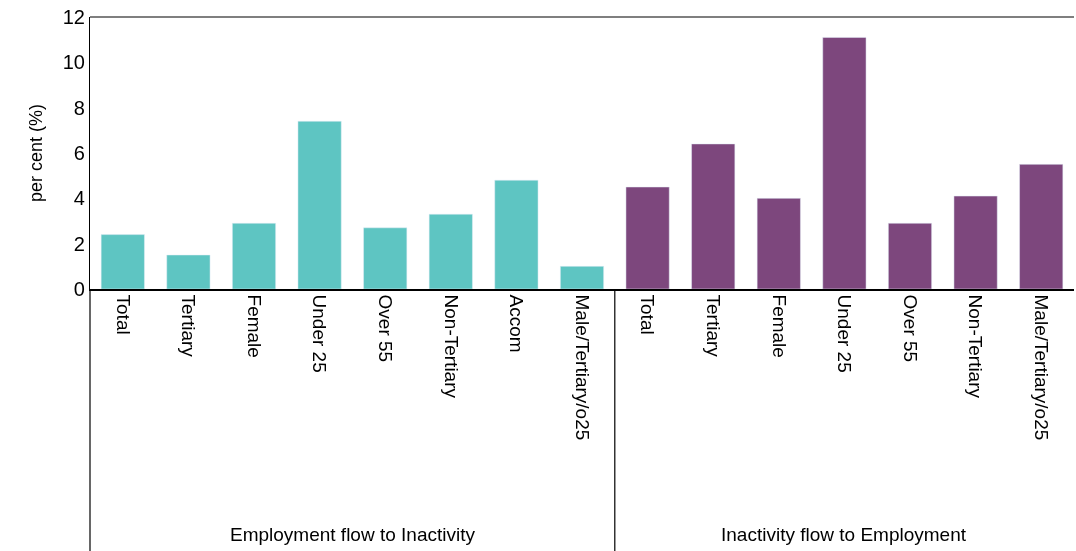 The image size is (1076, 551). What do you see at coordinates (79, 243) in the screenshot?
I see `y-tick-label: 2` at bounding box center [79, 243].